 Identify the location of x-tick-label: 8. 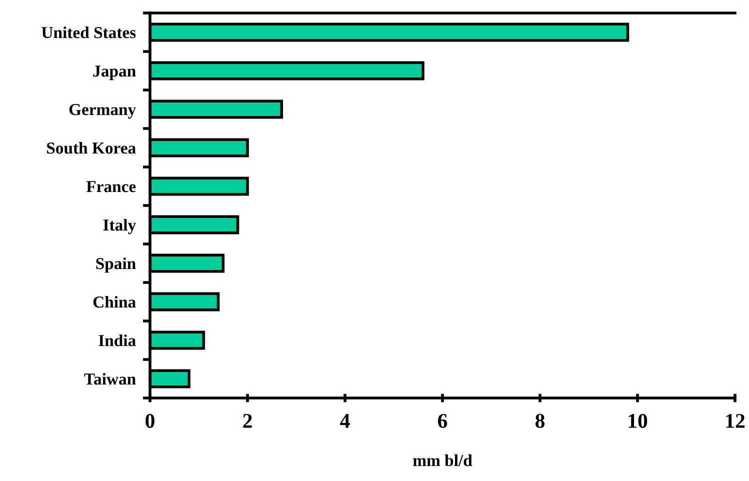
(540, 421).